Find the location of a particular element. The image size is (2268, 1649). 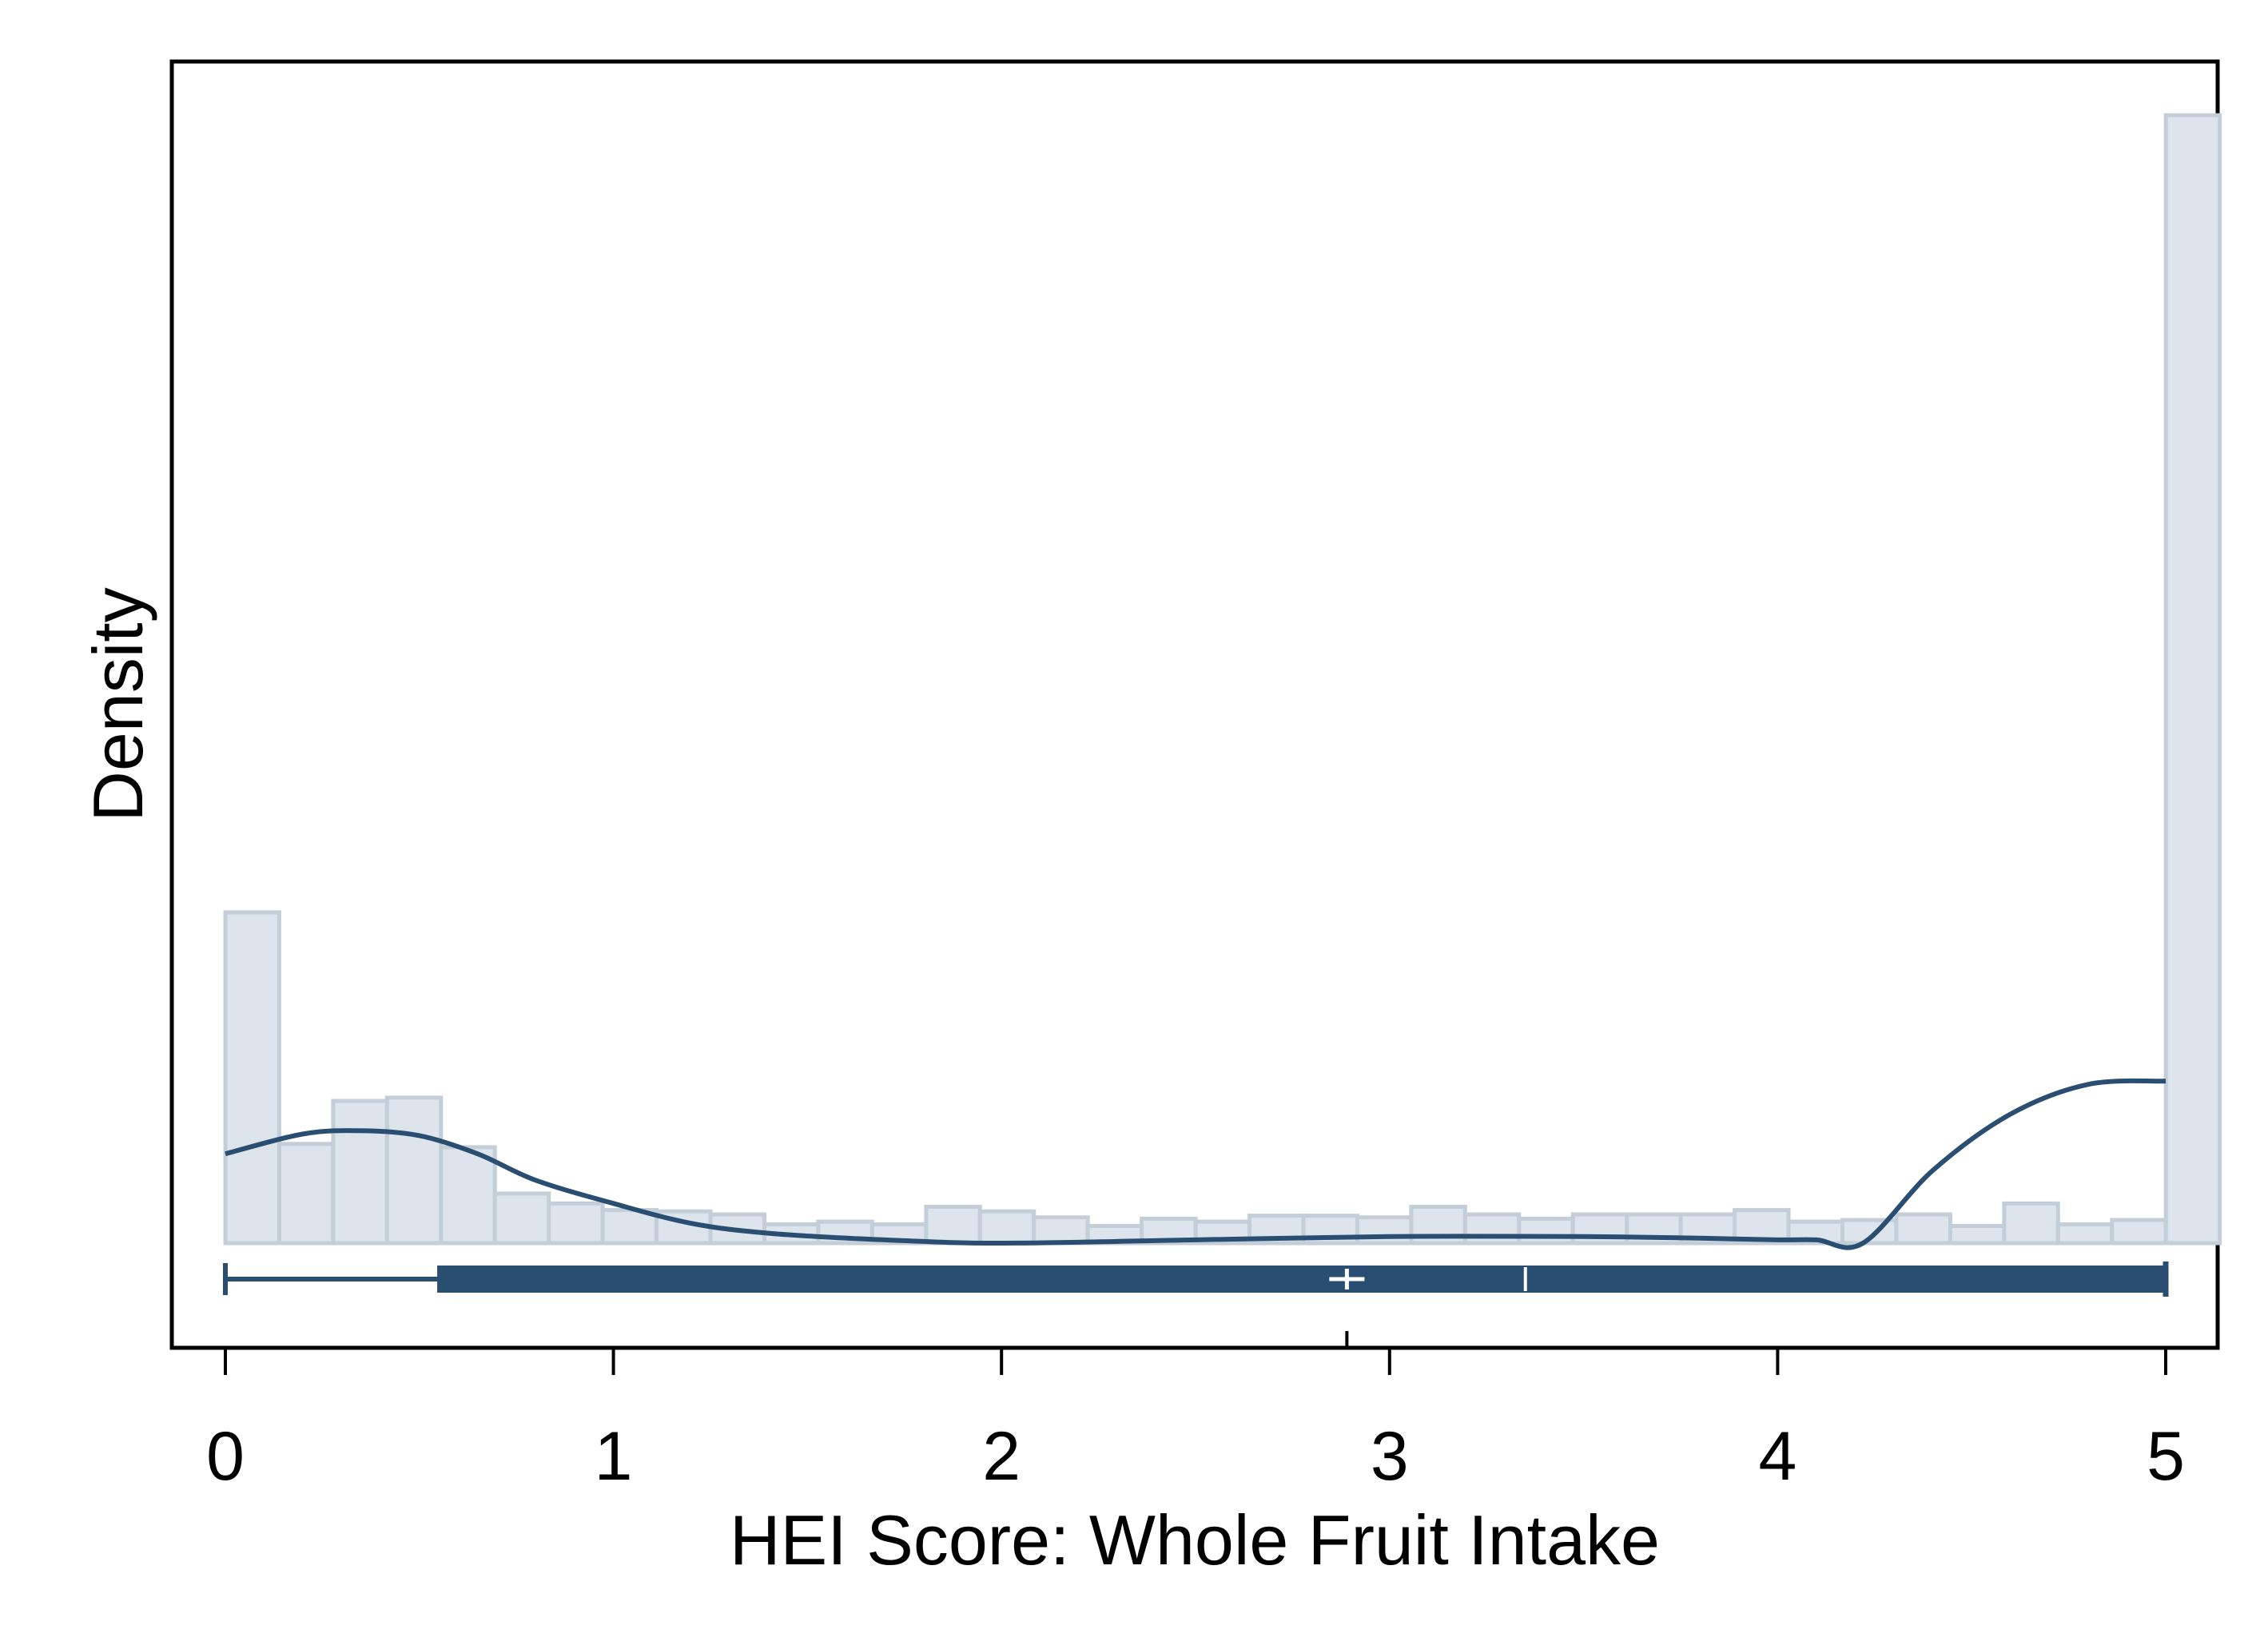

x-tick-label: 1 is located at coordinates (614, 1456).